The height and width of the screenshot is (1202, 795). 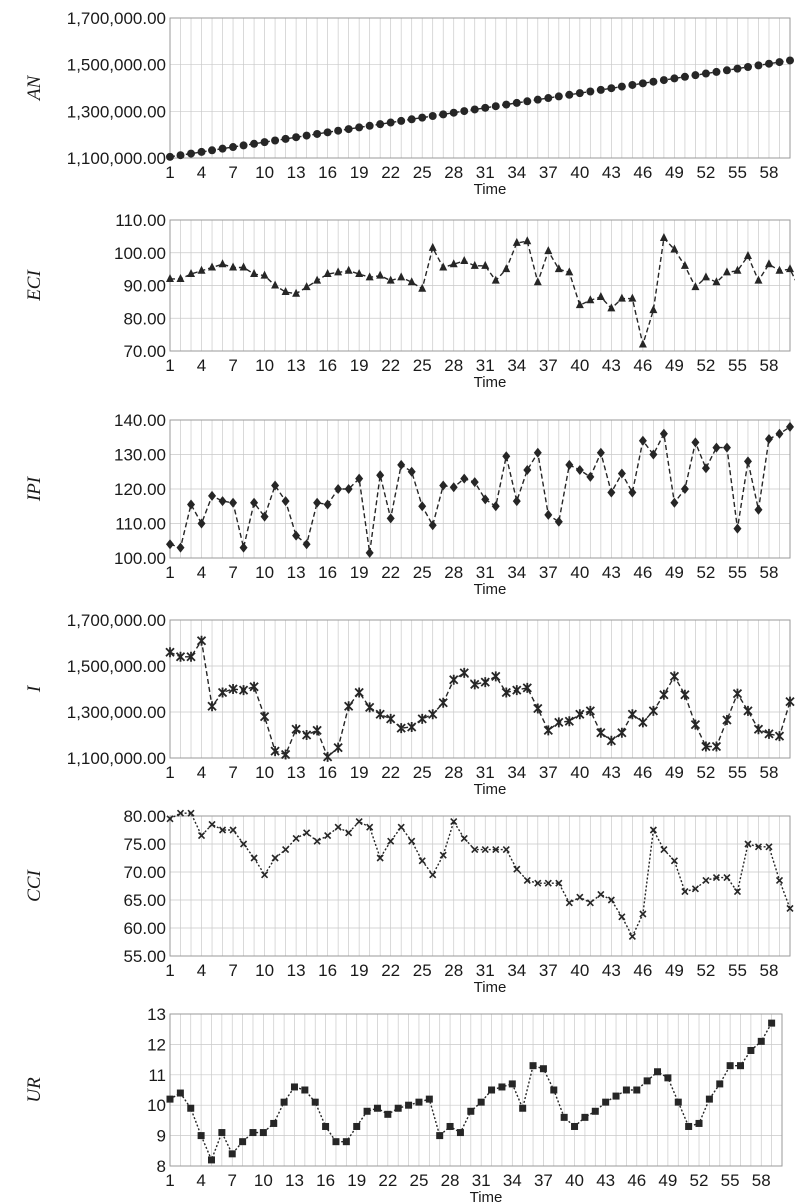 I want to click on y-tick-label: 130.00, so click(x=140, y=455).